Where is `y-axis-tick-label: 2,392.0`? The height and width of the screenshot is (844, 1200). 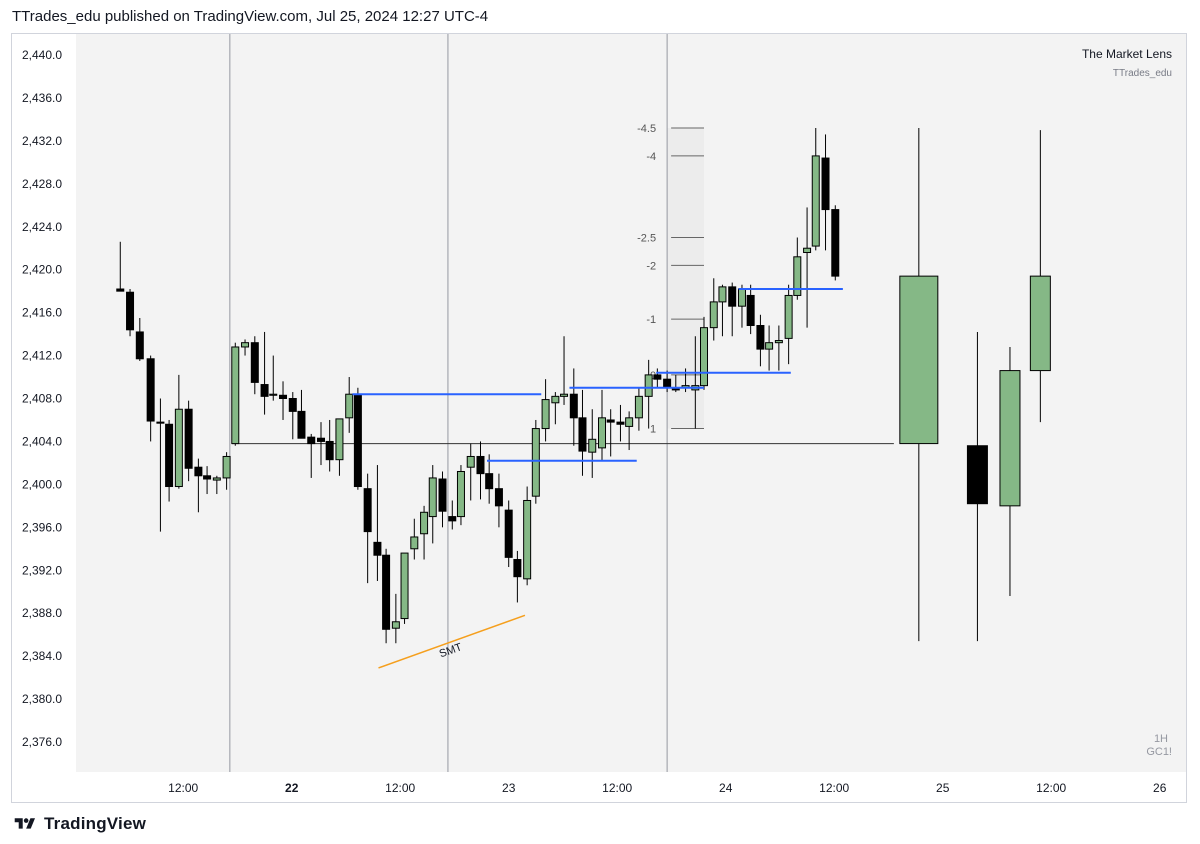
y-axis-tick-label: 2,392.0 is located at coordinates (42, 570).